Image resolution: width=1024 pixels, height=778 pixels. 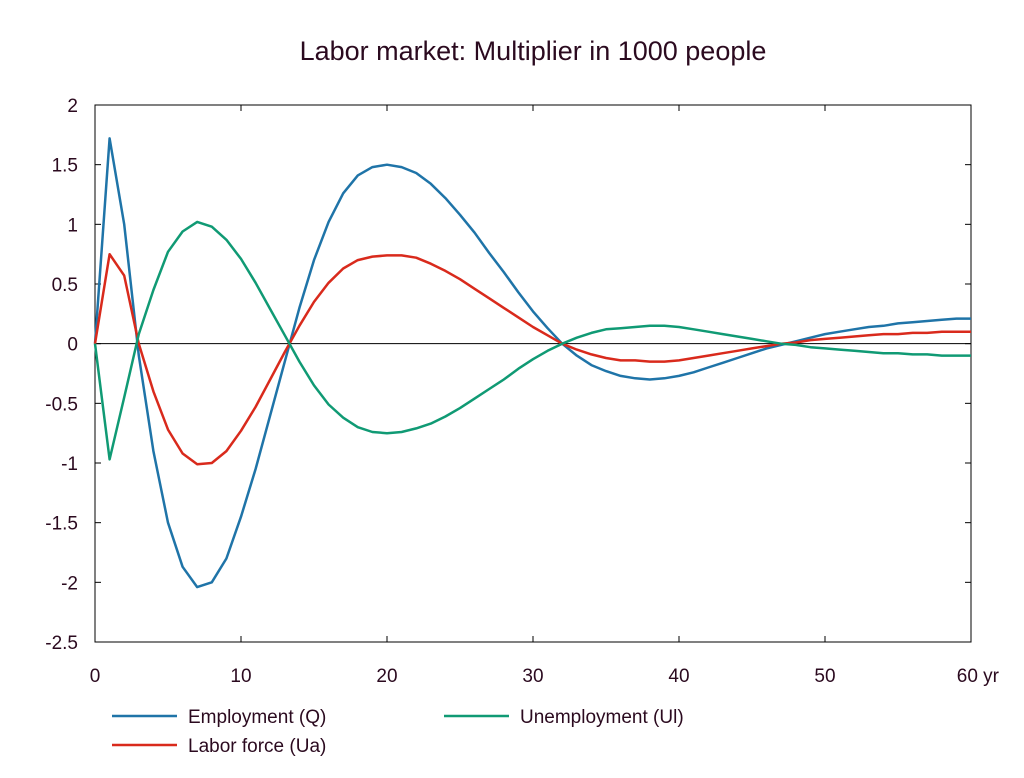 I want to click on x-tick-label: 30, so click(x=532, y=676).